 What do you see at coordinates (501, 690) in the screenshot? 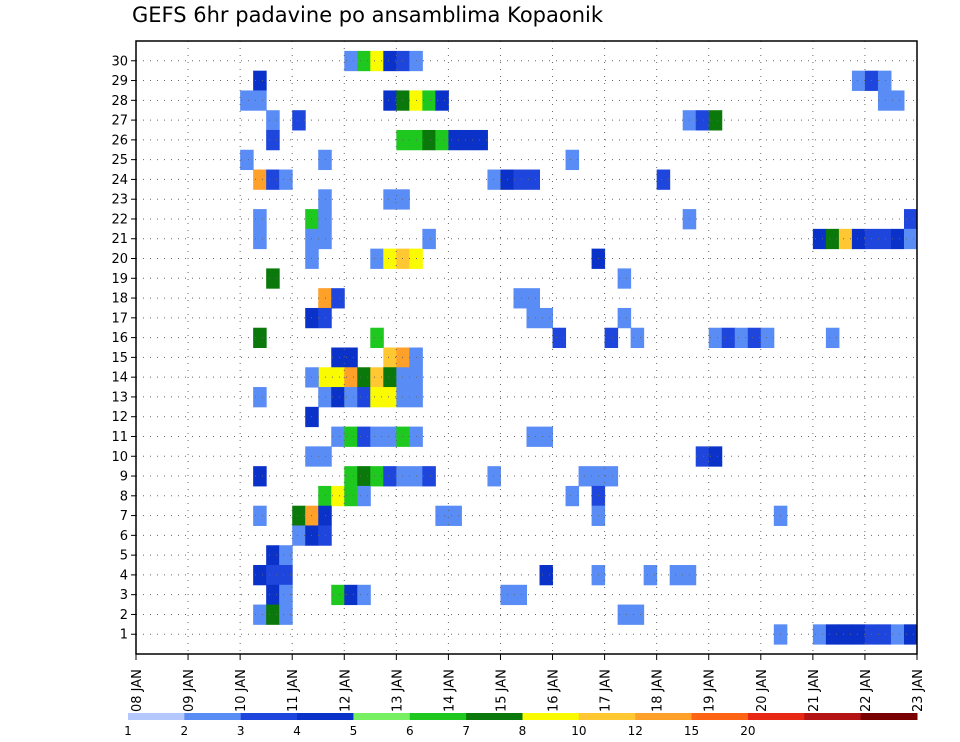
I see `x-tick-label: 15 JAN` at bounding box center [501, 690].